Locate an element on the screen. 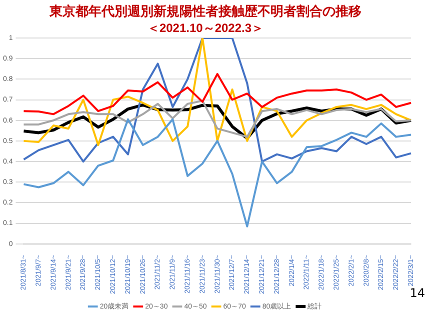 Image resolution: width=427 pixels, height=320 pixels. text: 14 is located at coordinates (417, 293).